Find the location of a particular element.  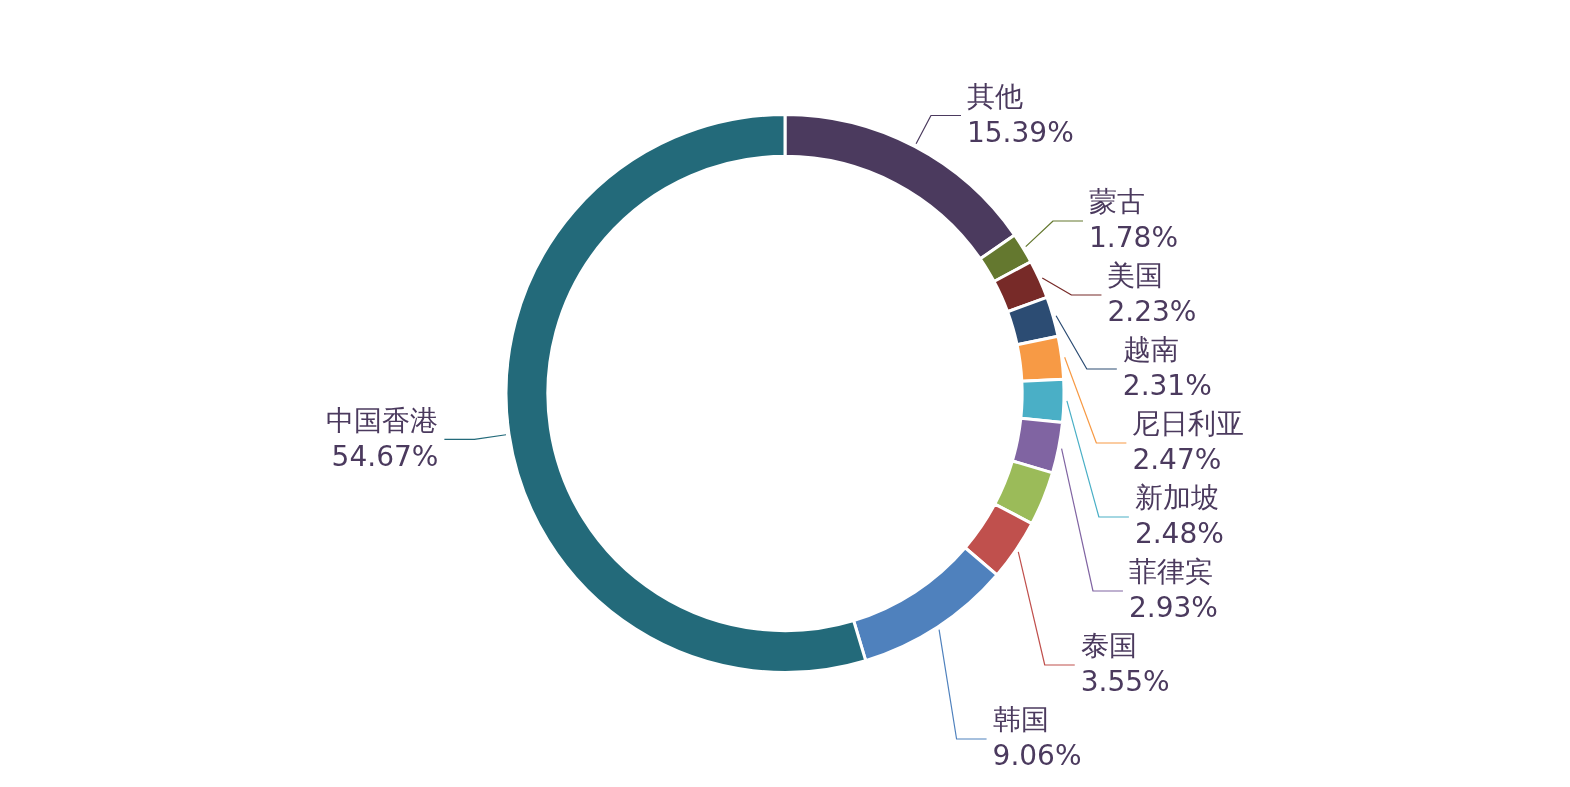

slice-label: 中国香港 is located at coordinates (382, 420).